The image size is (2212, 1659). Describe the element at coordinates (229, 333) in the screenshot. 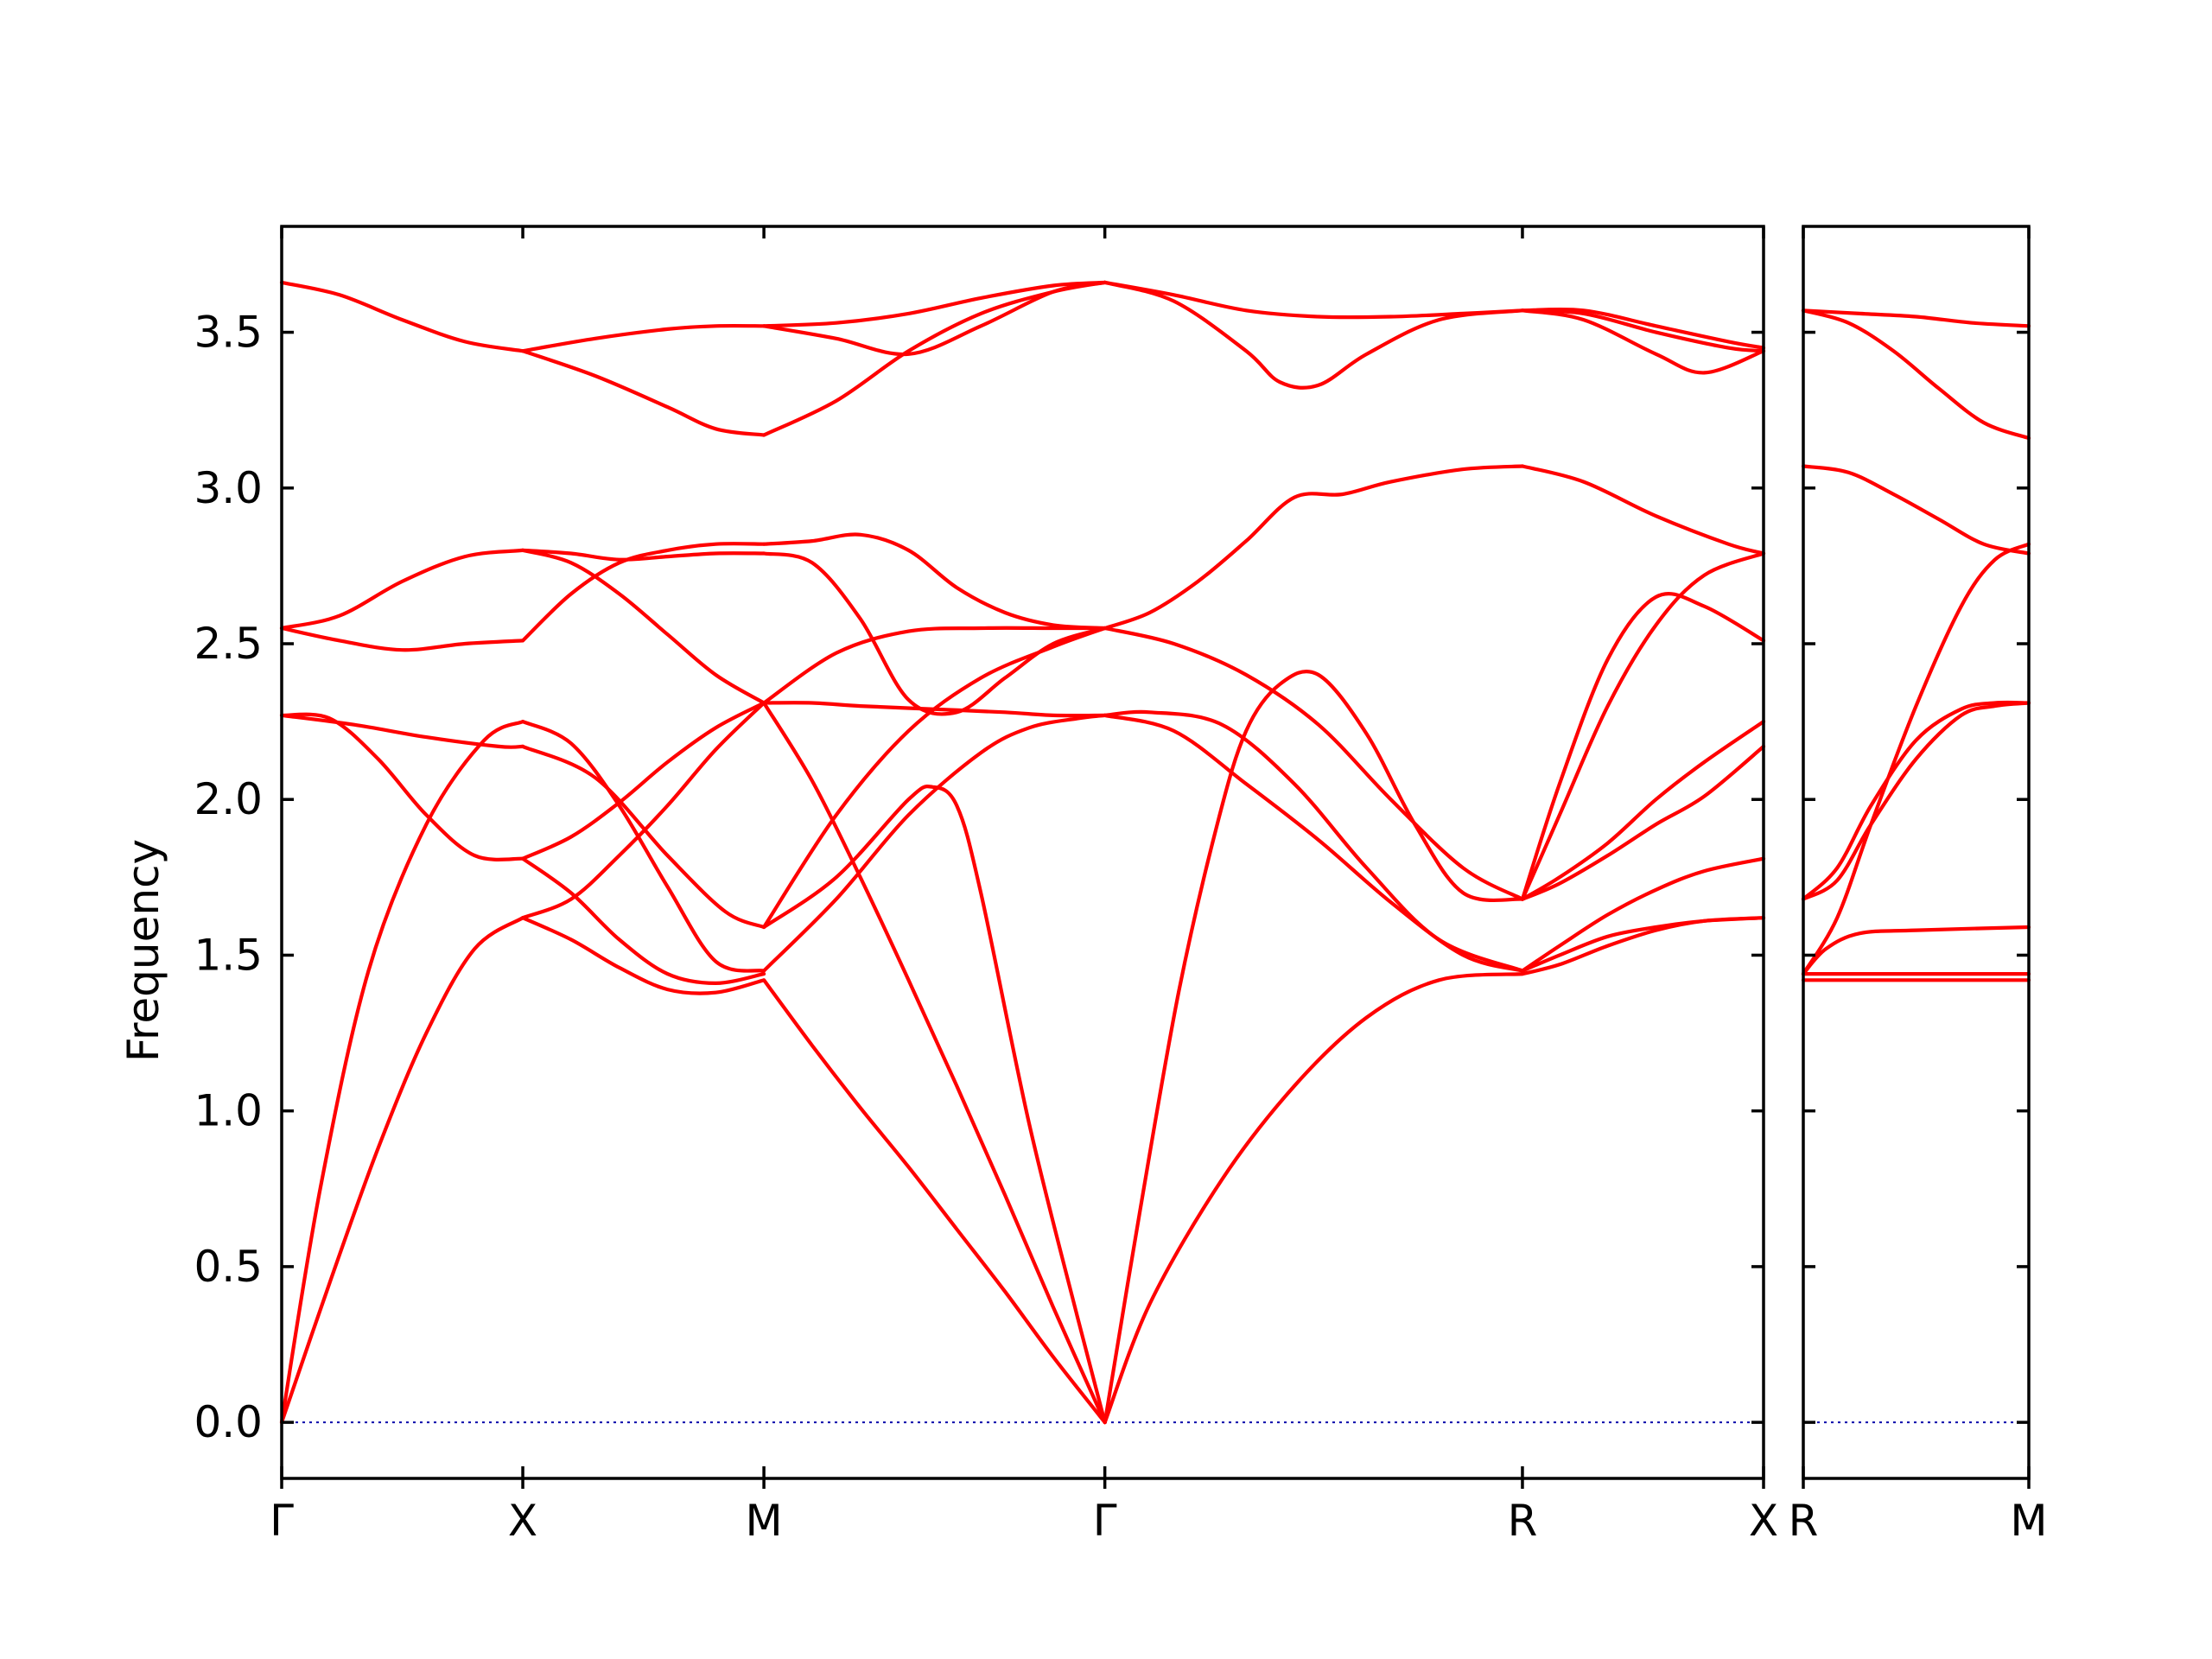

I see `y-tick-label: 3.5` at that location.